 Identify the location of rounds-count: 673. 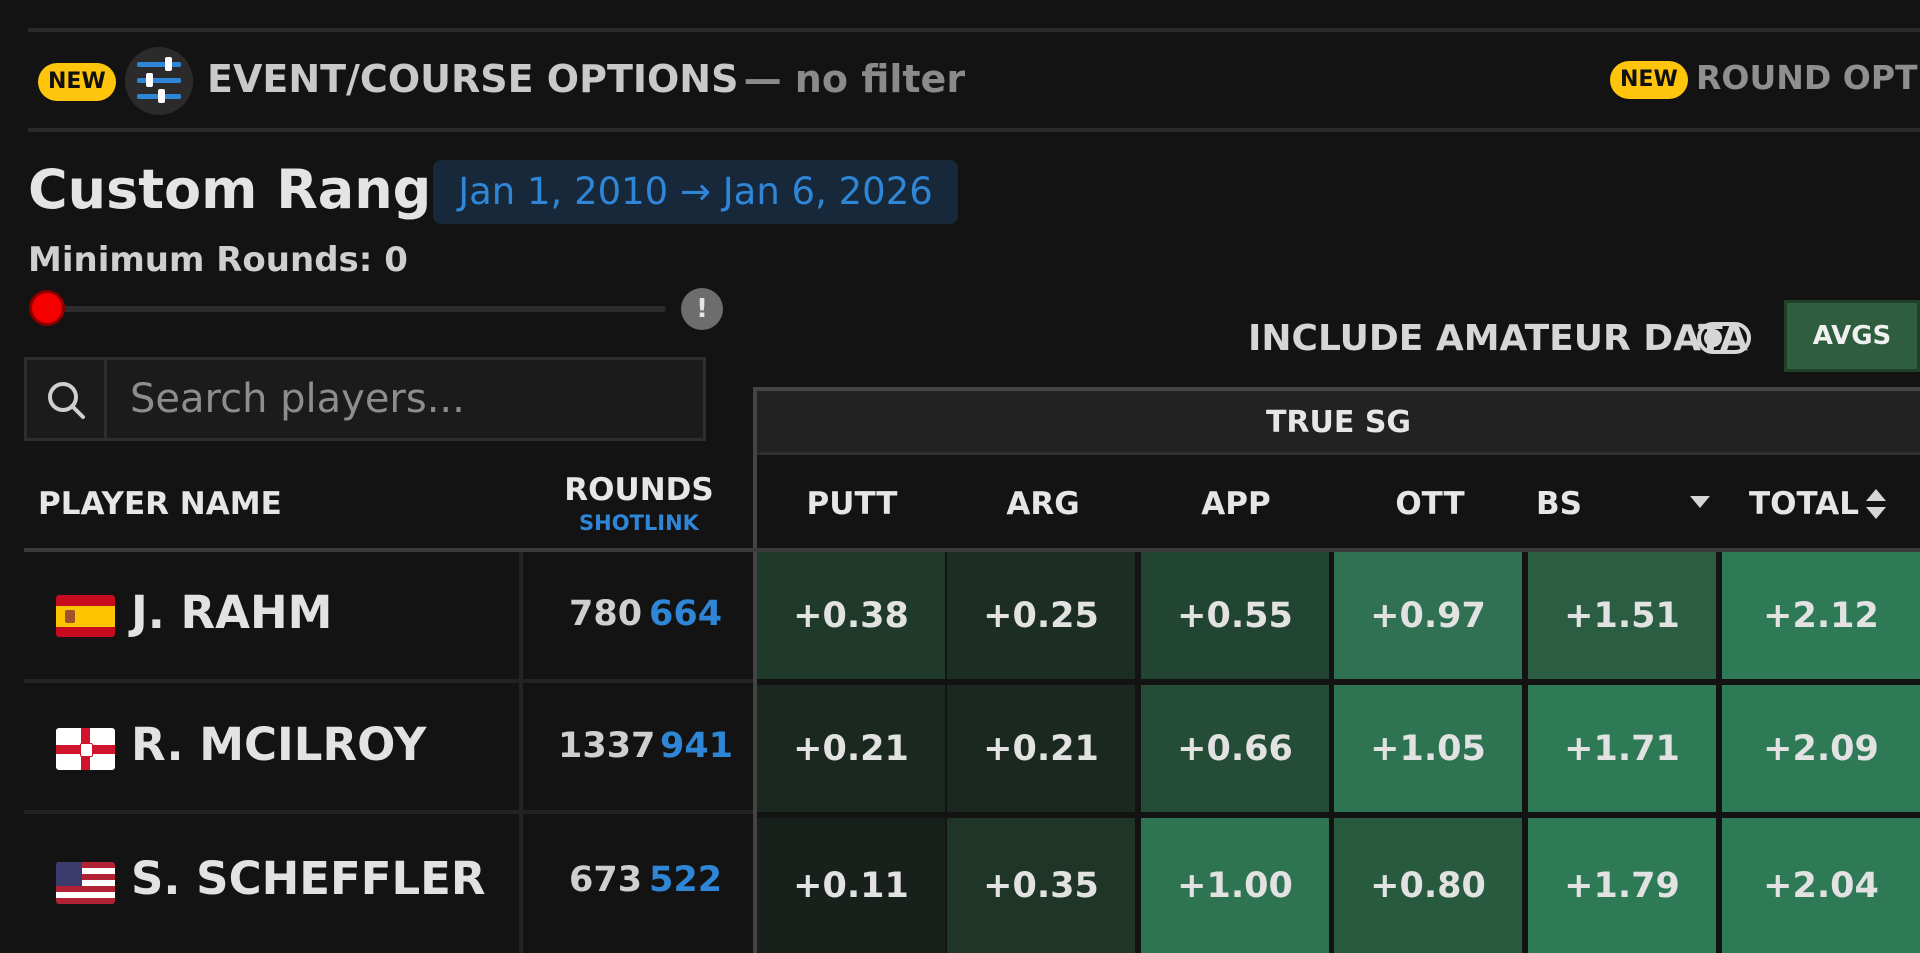
(606, 880).